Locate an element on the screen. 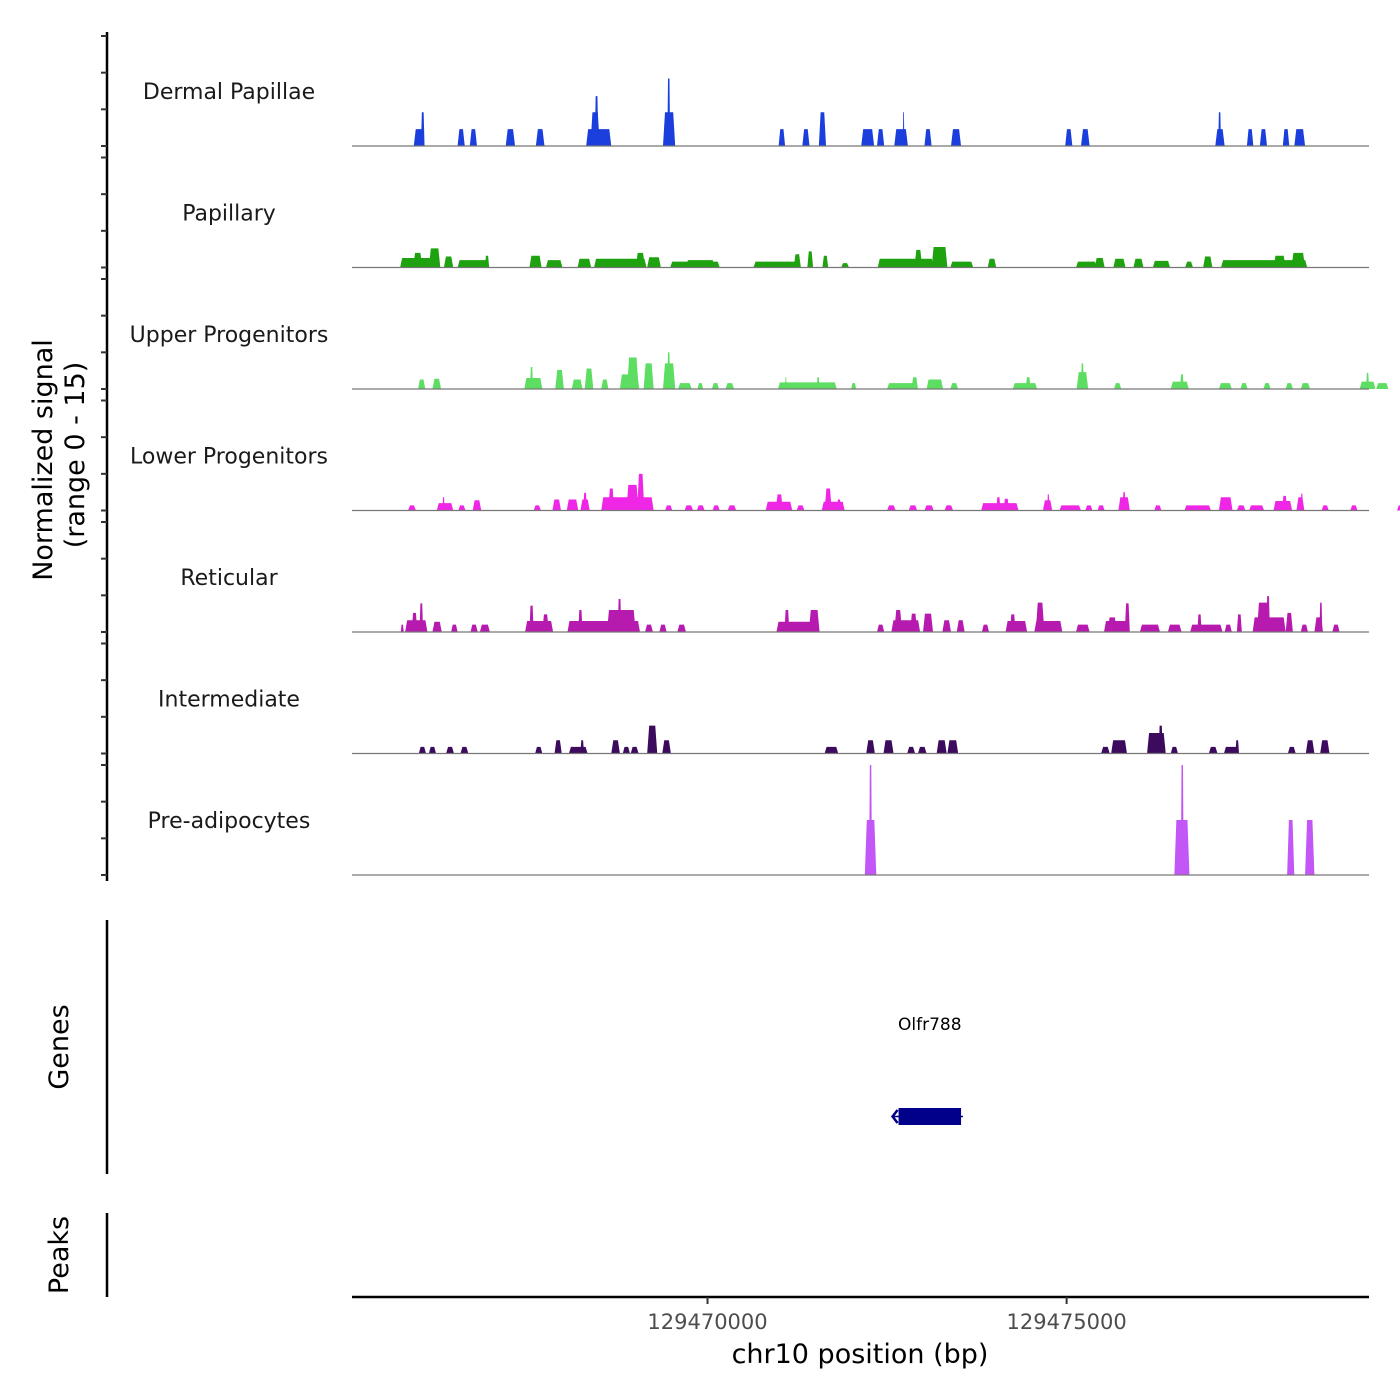 The width and height of the screenshot is (1400, 1400). track-reticular: Reticular is located at coordinates (774, 599).